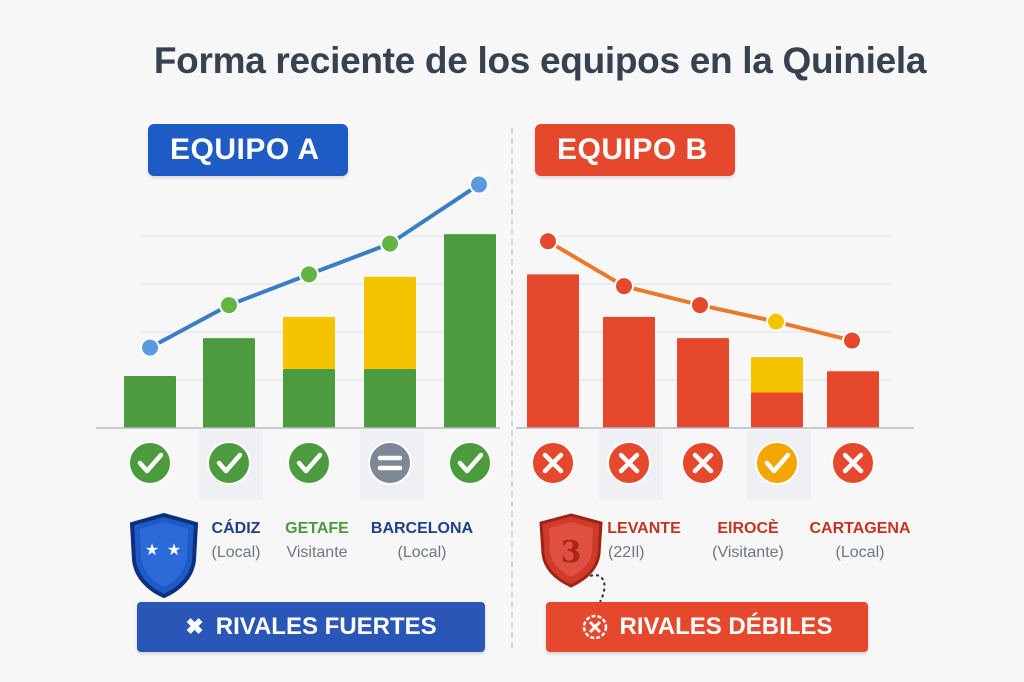 Image resolution: width=1024 pixels, height=682 pixels. What do you see at coordinates (422, 541) in the screenshot?
I see `rival-a-3: BARCELONA (Local)` at bounding box center [422, 541].